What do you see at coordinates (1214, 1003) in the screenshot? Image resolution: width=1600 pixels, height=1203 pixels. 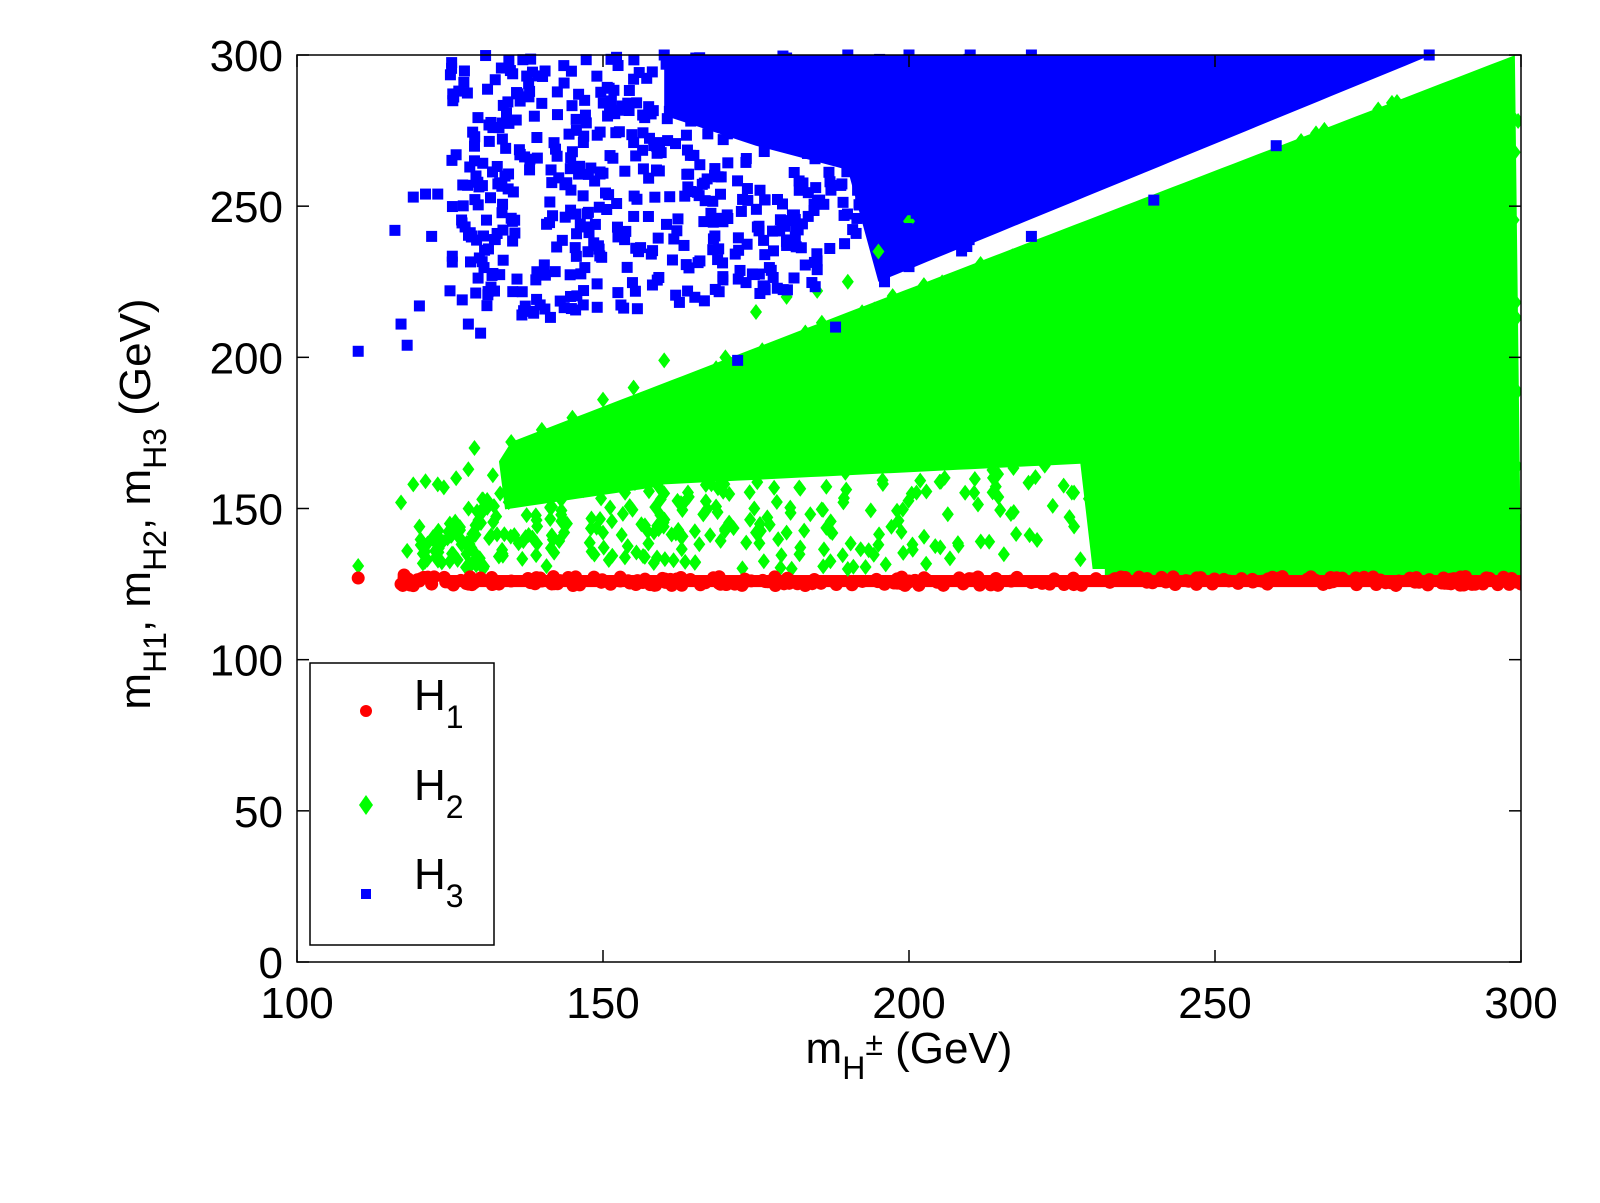 I see `x-tick-label: 250` at bounding box center [1214, 1003].